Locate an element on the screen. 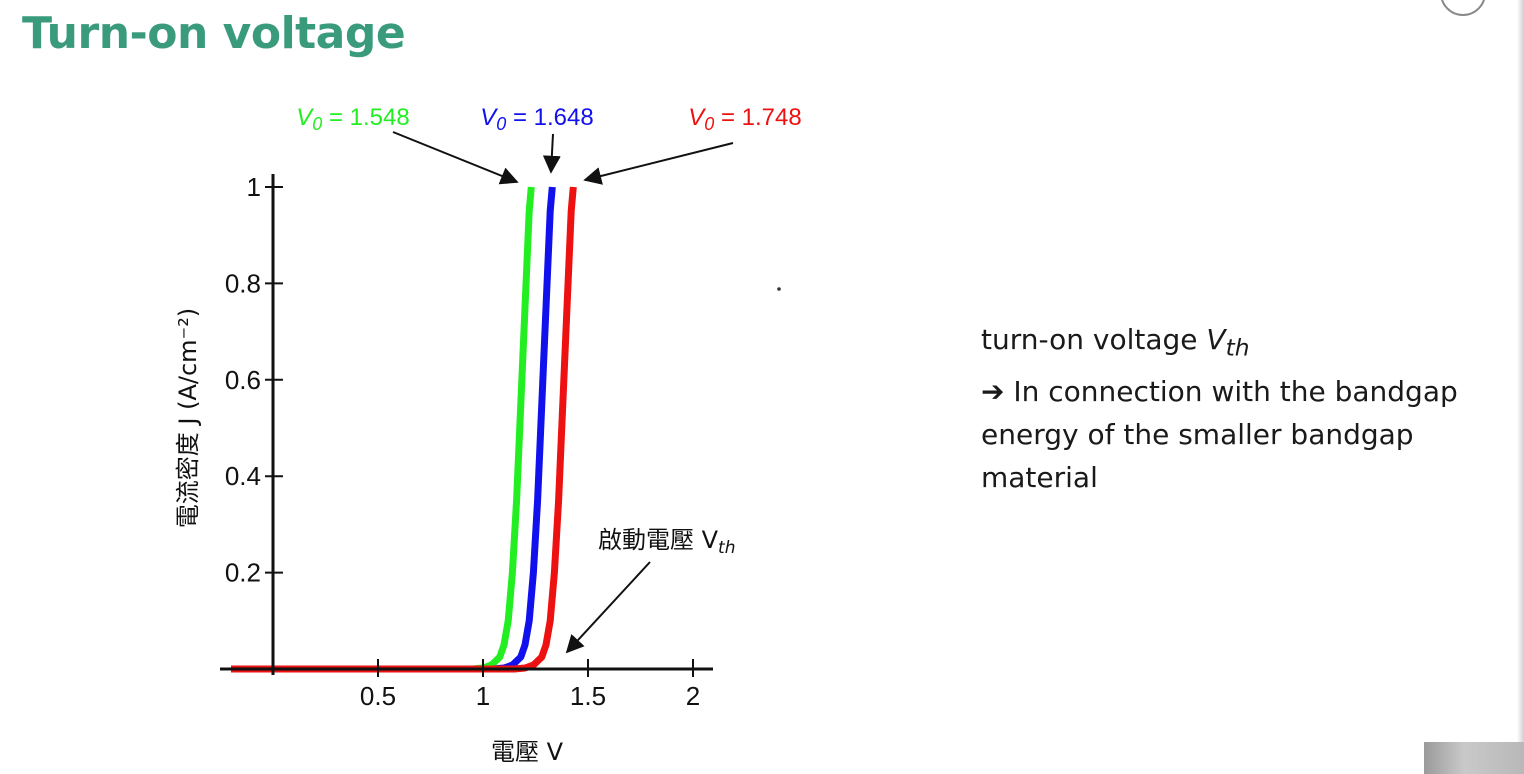 Image resolution: width=1524 pixels, height=774 pixels. series-label-3: V0 = 1.748 is located at coordinates (744, 119).